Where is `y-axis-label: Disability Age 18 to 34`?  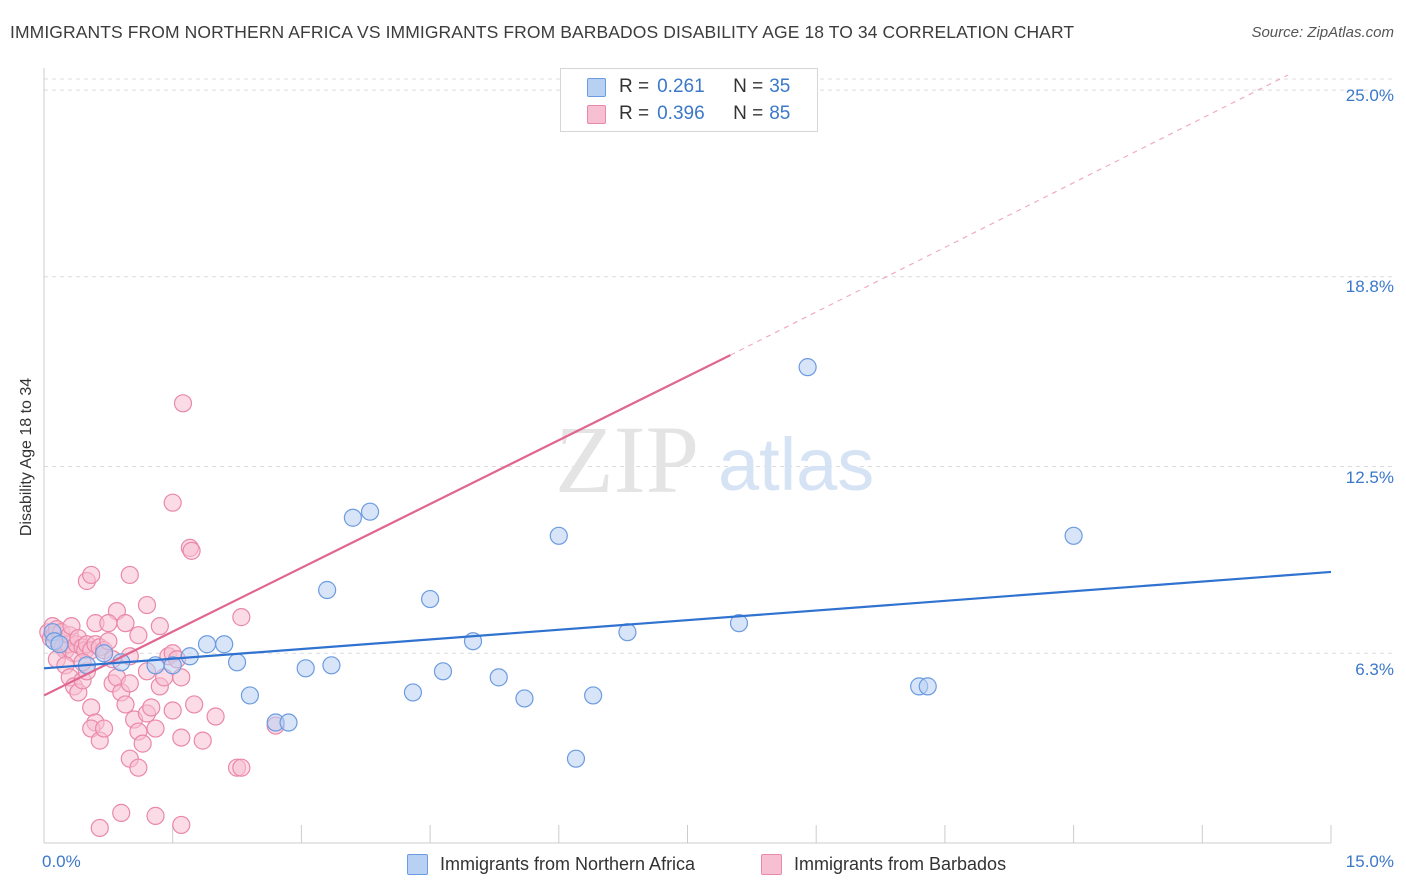 y-axis-label: Disability Age 18 to 34 is located at coordinates (26, 457).